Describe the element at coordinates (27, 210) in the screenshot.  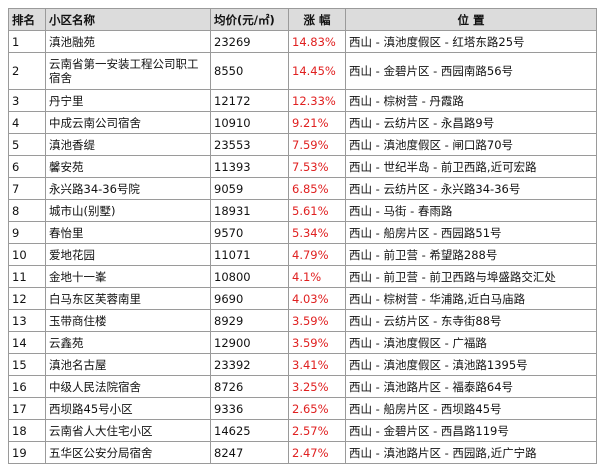
I see `cell-rank: 8` at that location.